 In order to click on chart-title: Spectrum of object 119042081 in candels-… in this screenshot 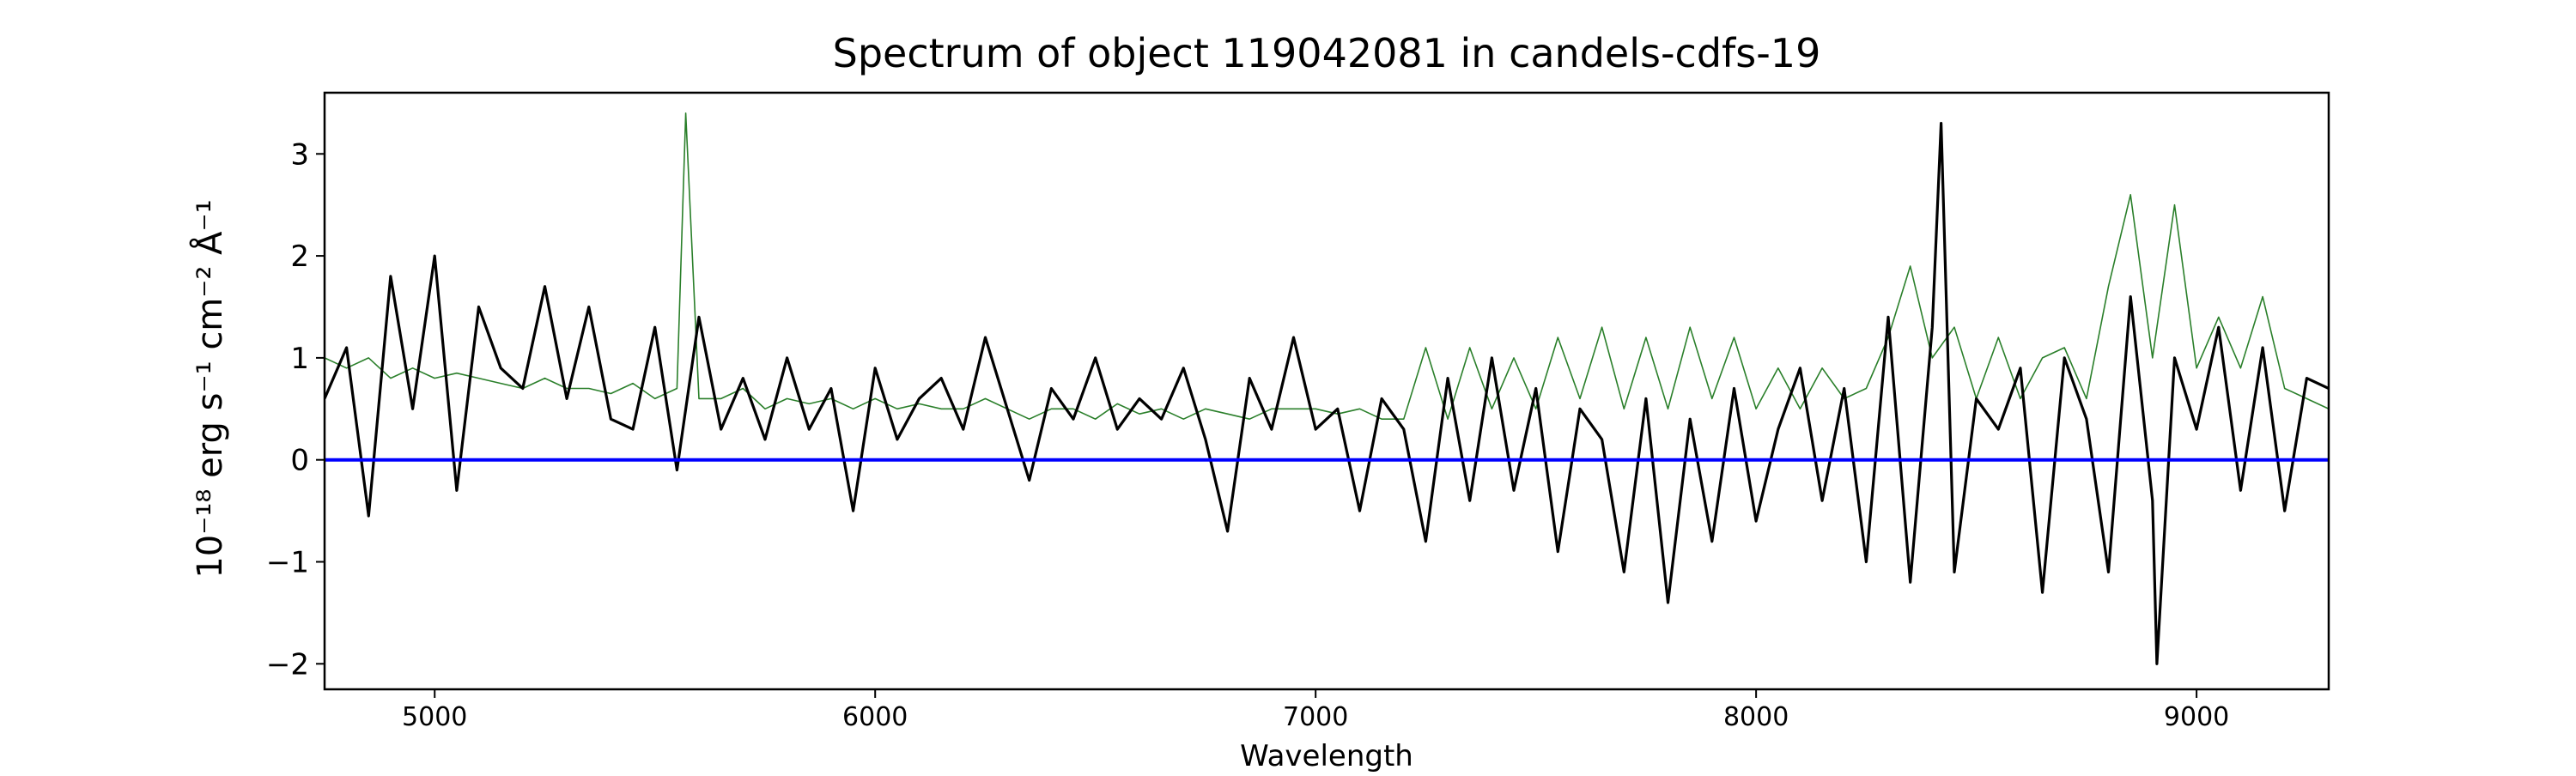, I will do `click(1327, 53)`.